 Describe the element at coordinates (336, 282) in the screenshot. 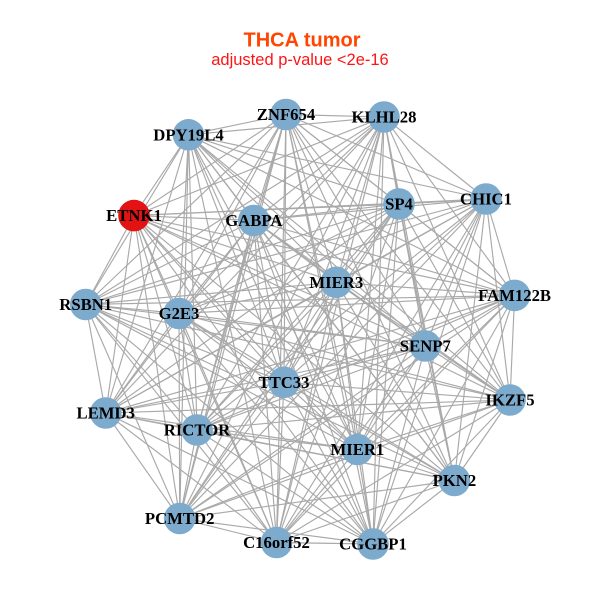

I see `svg-text: MIER3` at that location.